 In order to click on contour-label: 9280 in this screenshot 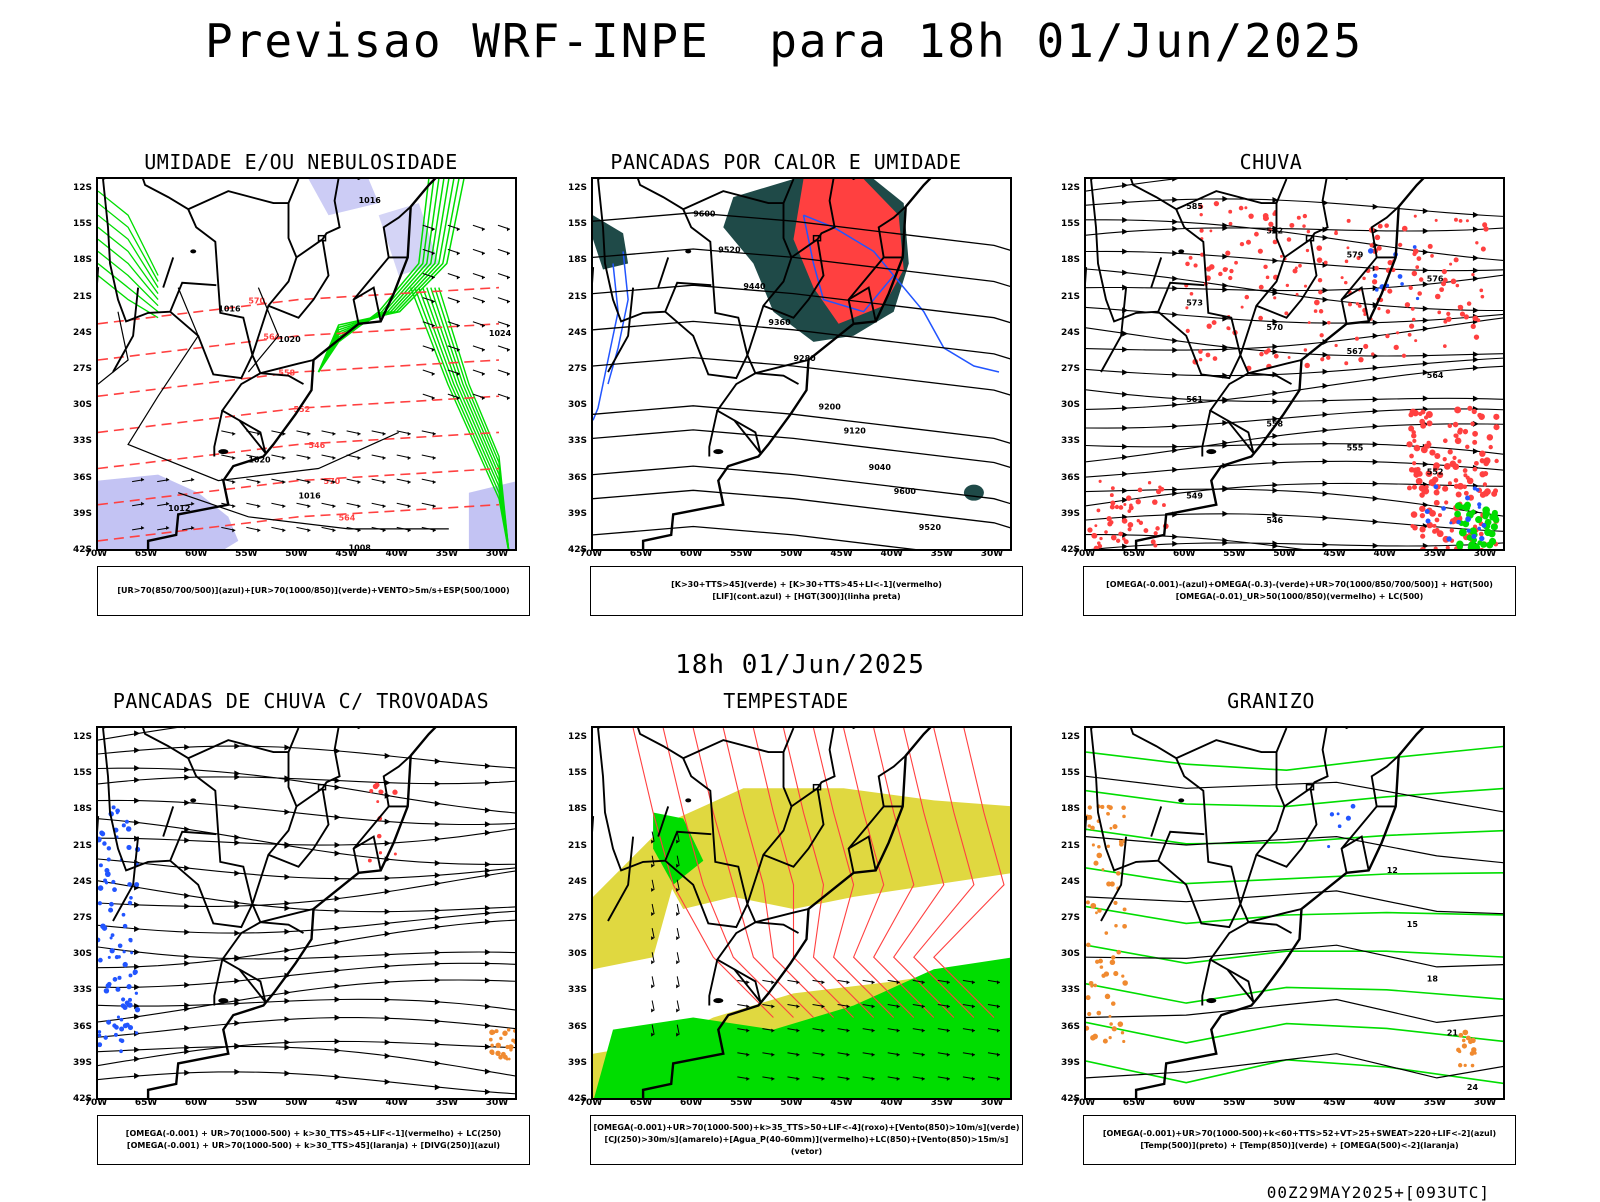, I will do `click(804, 358)`.